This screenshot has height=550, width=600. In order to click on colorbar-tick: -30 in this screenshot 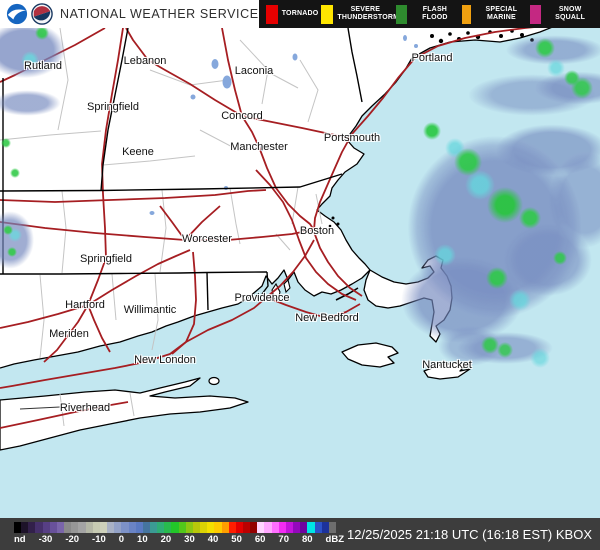, I will do `click(45, 539)`.